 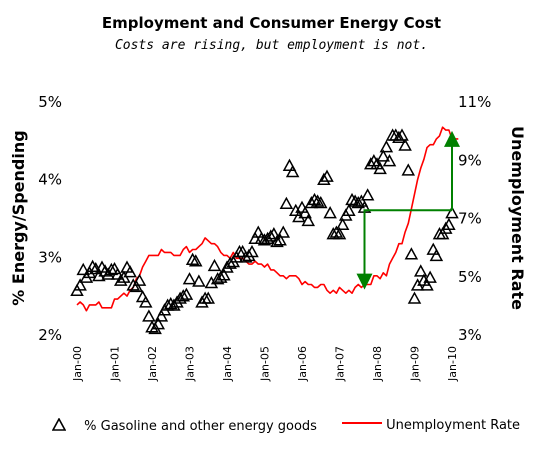 What do you see at coordinates (302, 364) in the screenshot?
I see `x-tick-label: Jan-06` at bounding box center [302, 364].